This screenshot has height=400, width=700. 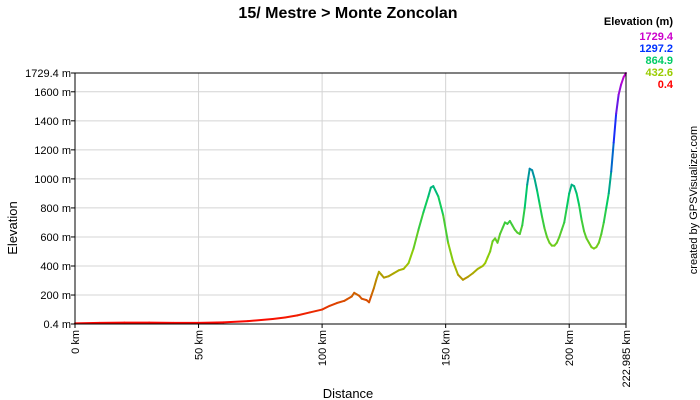 I want to click on y-tick-label: 400 m, so click(x=55, y=267).